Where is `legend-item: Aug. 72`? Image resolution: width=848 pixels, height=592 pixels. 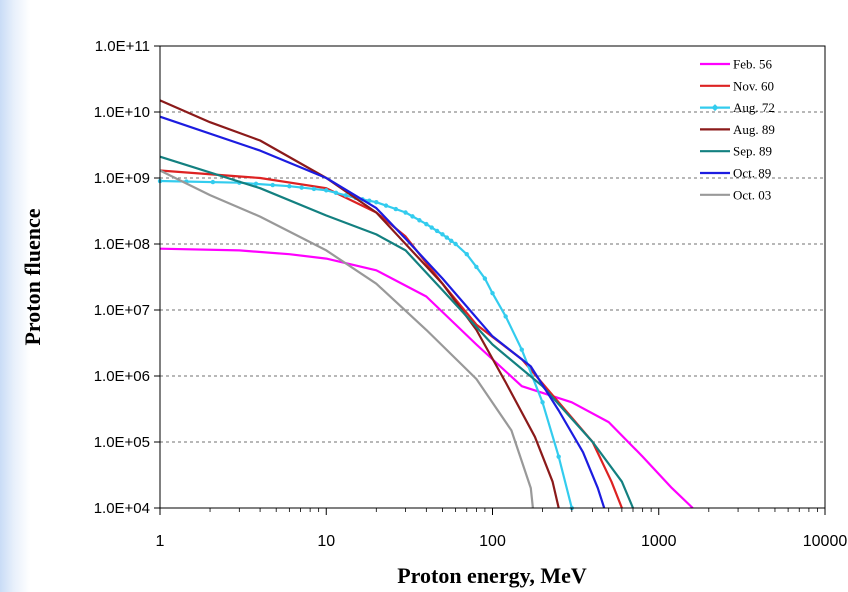
legend-item: Aug. 72 is located at coordinates (737, 107).